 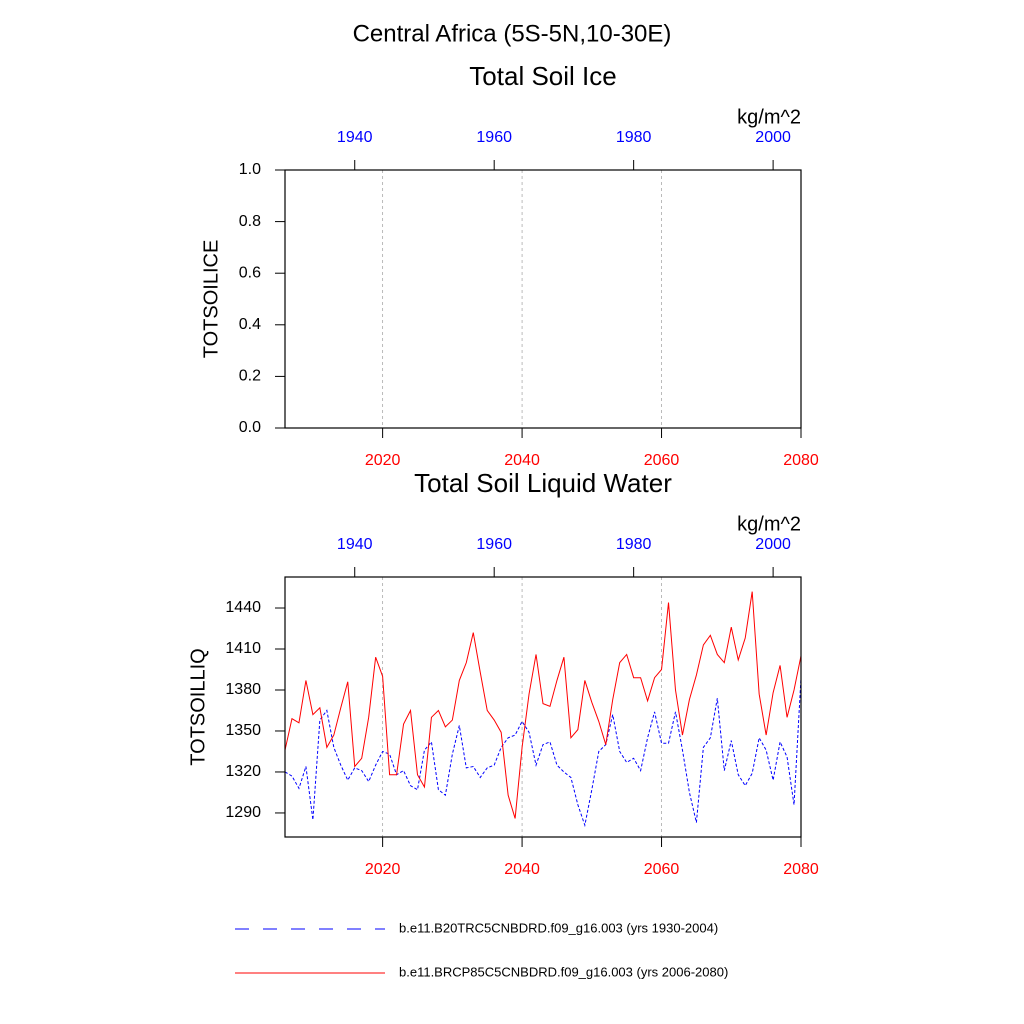 I want to click on y-tick-label: 0.8, so click(x=250, y=221).